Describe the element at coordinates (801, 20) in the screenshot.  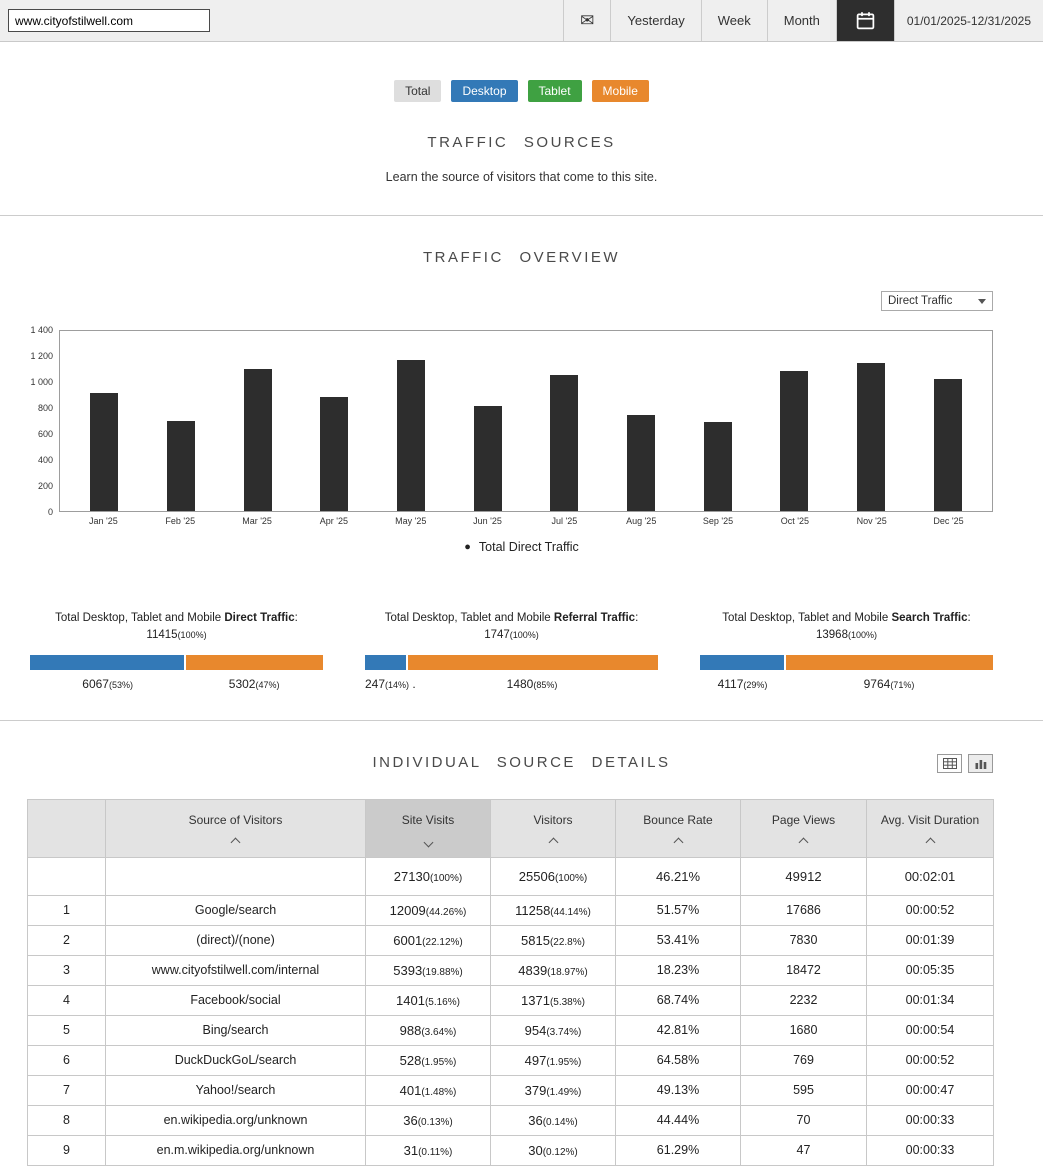
I see `month-button: Month` at that location.